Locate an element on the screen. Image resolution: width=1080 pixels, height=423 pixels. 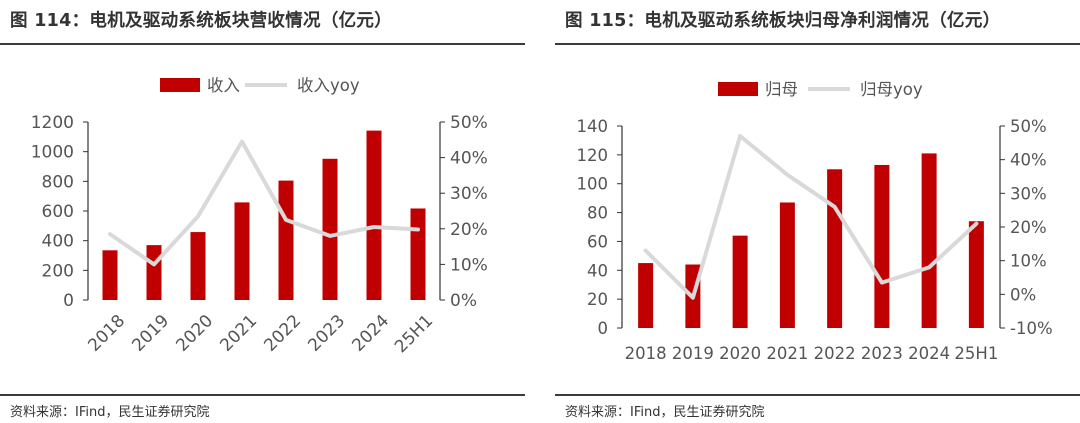
y-left-tick-label: 400 is located at coordinates (58, 242).